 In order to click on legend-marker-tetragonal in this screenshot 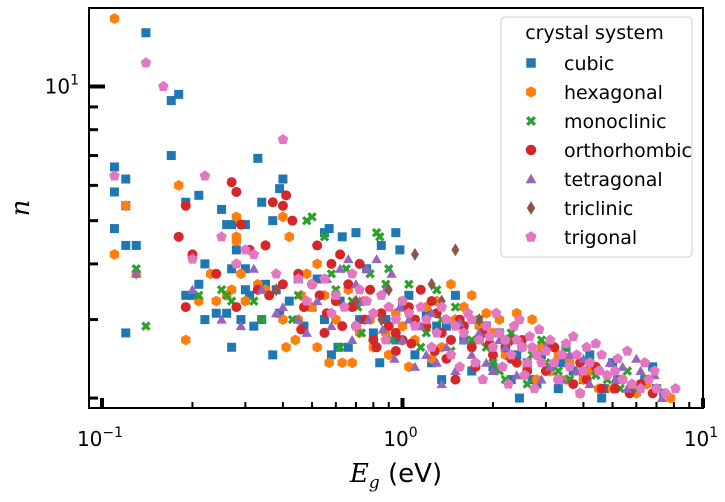, I will do `click(531, 178)`.